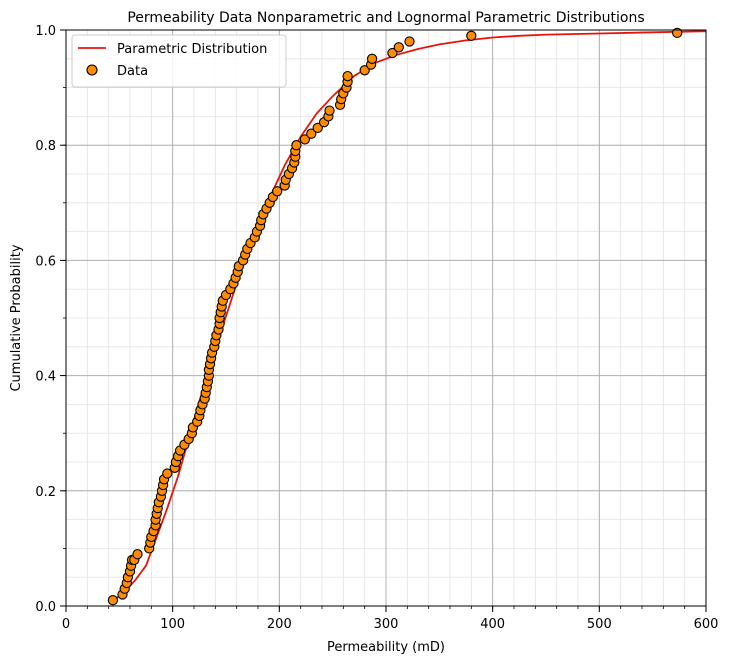 The image size is (729, 664). Describe the element at coordinates (92, 70) in the screenshot. I see `legend-marker-swatch` at that location.